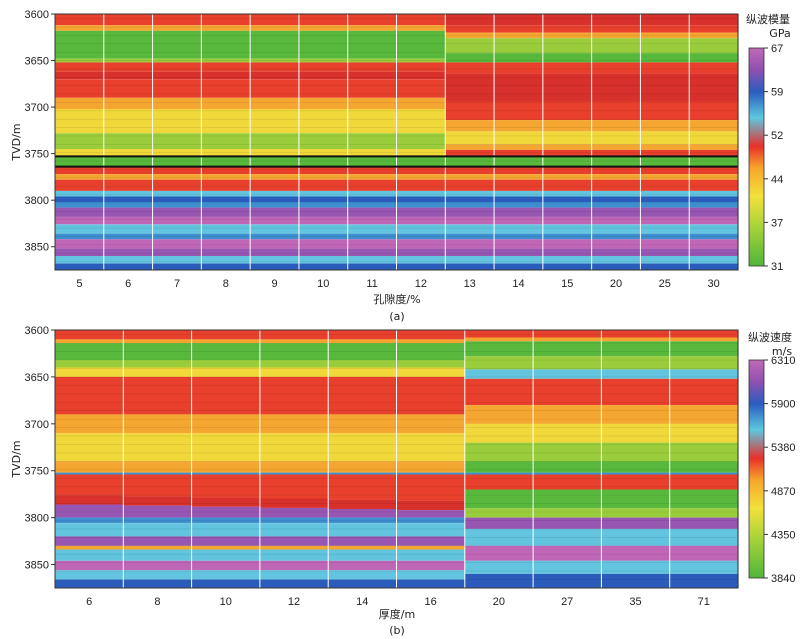  Describe the element at coordinates (756, 469) in the screenshot. I see `panel-b-colorbar` at that location.